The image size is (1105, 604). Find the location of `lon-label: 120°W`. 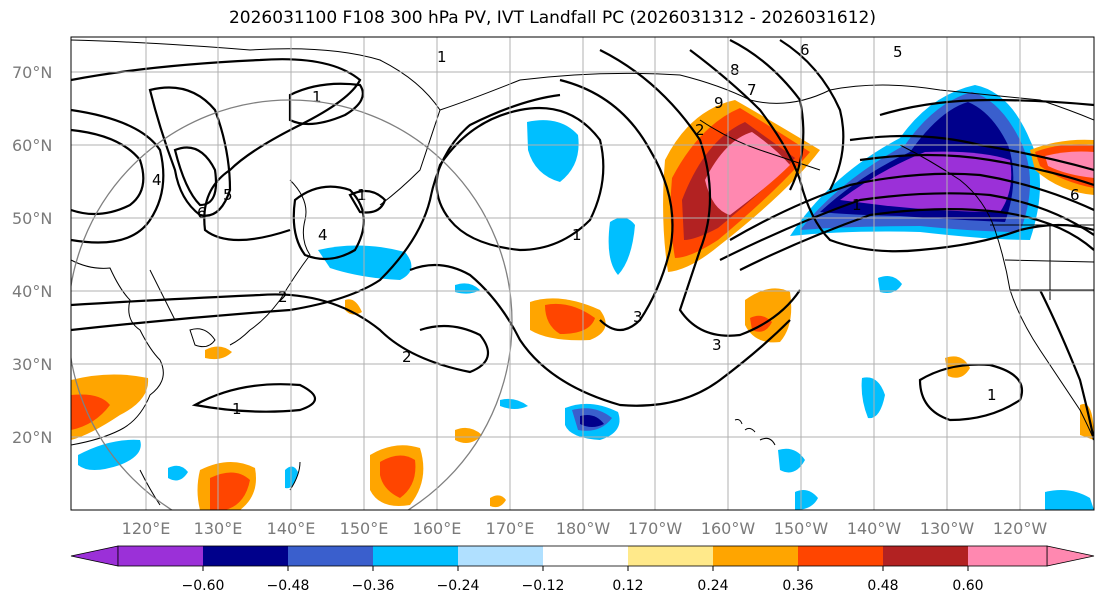

lon-label: 120°W is located at coordinates (1020, 528).